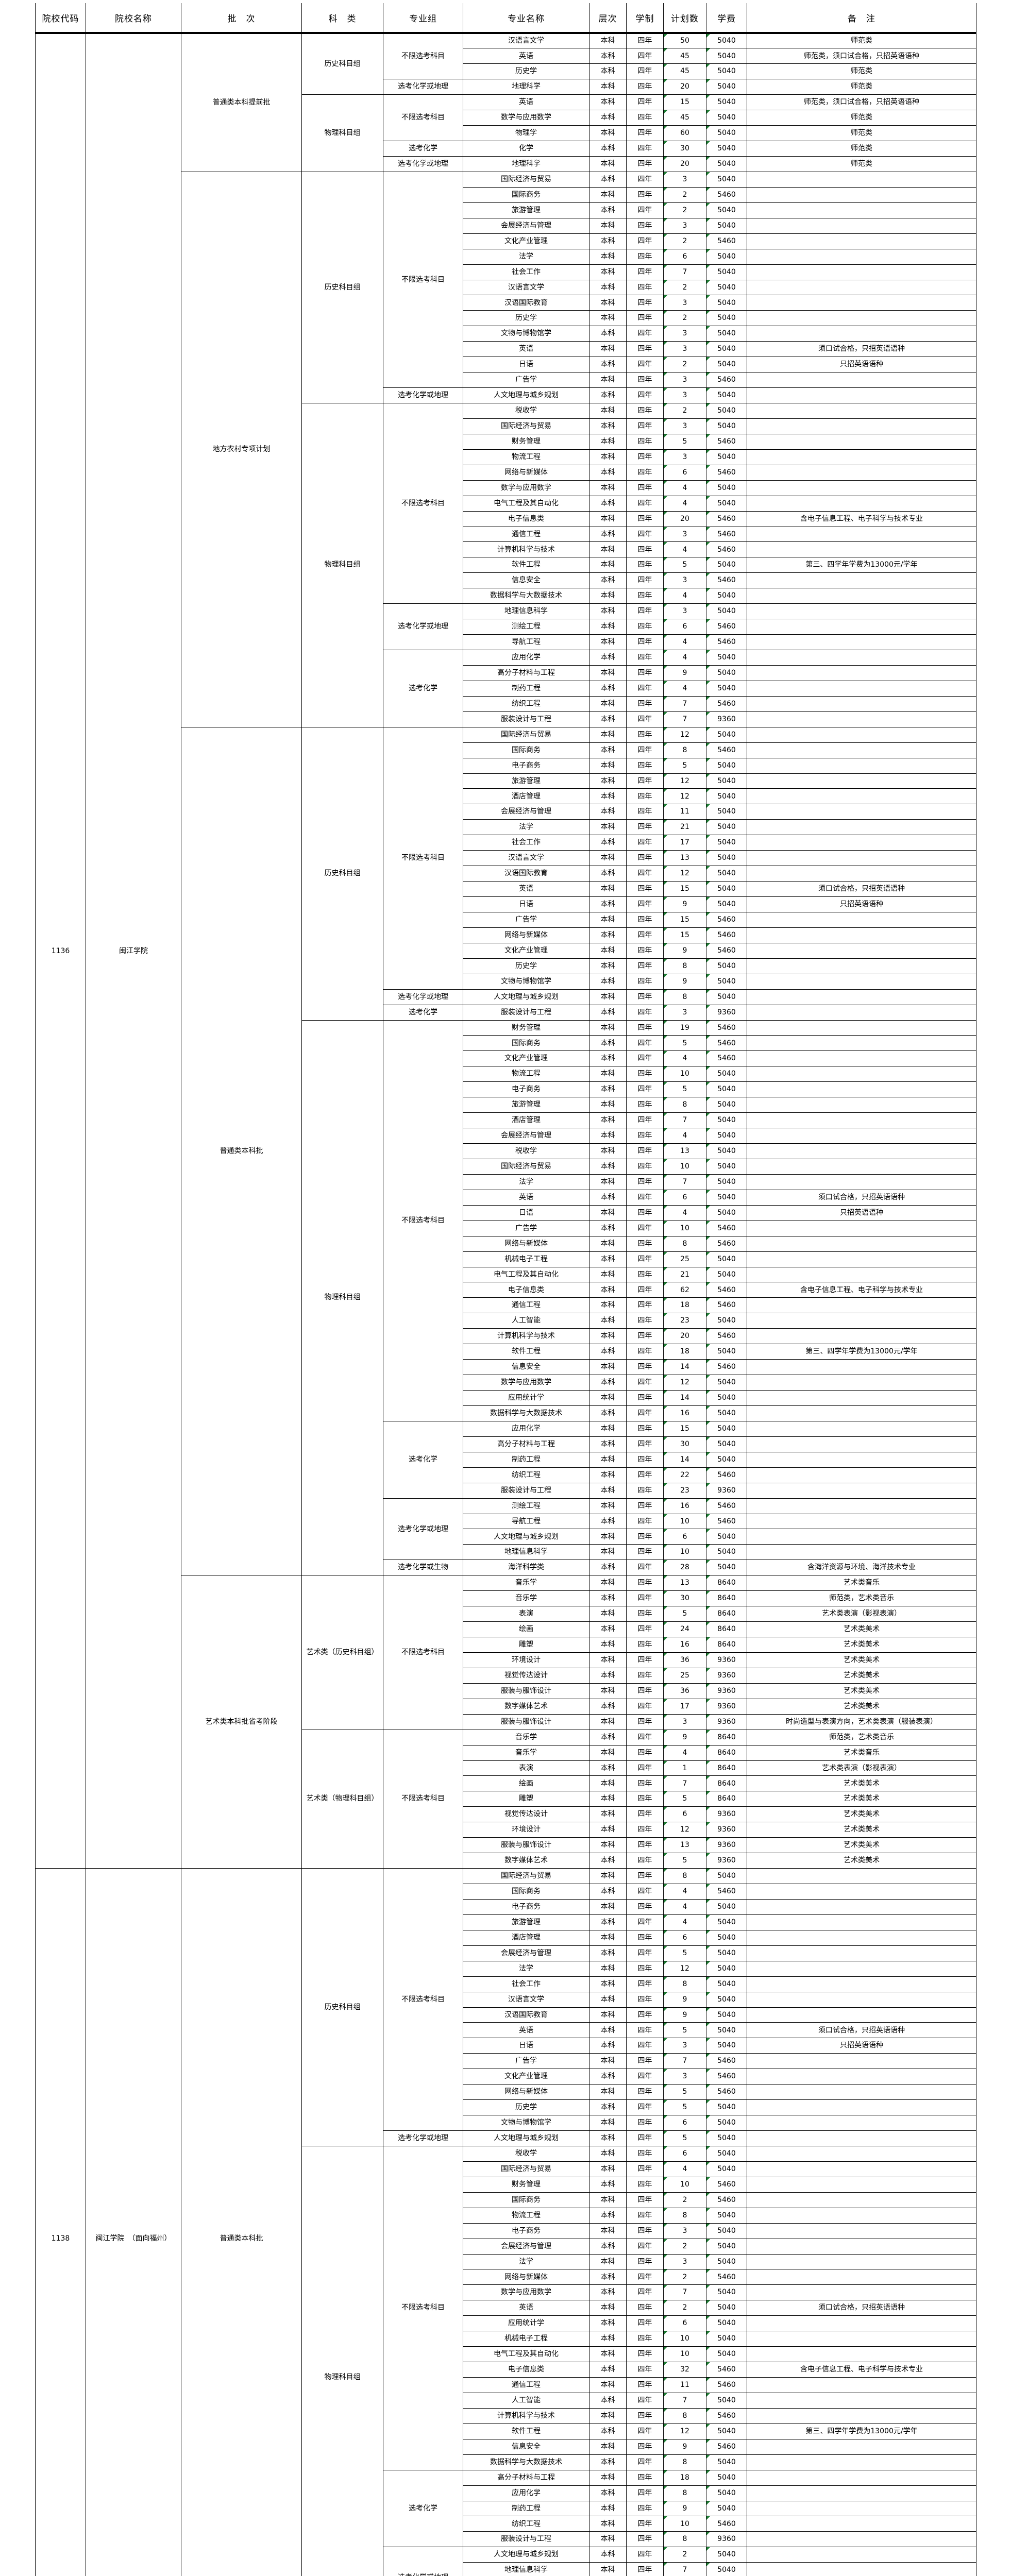 This screenshot has width=1011, height=2576. Describe the element at coordinates (526, 1722) in the screenshot. I see `major-name-cell: 服装与服饰设计` at that location.